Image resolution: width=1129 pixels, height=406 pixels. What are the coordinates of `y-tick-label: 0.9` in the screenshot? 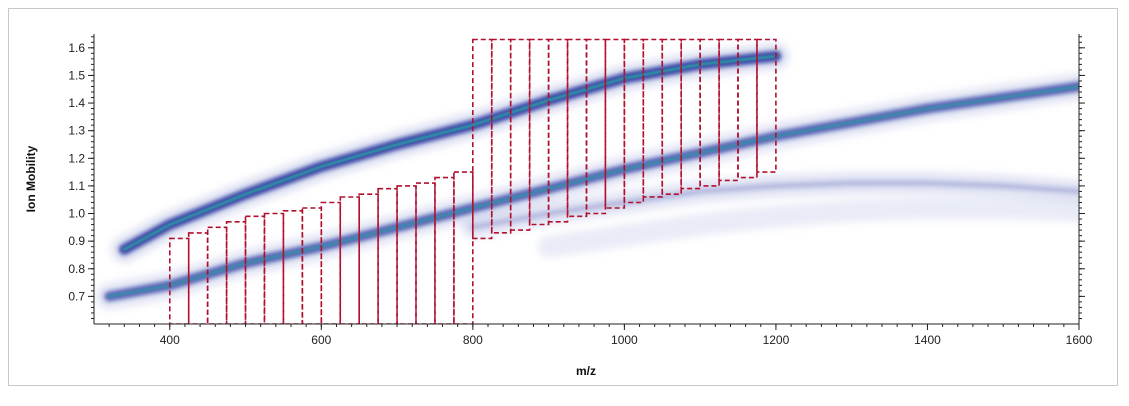 It's located at (76, 241).